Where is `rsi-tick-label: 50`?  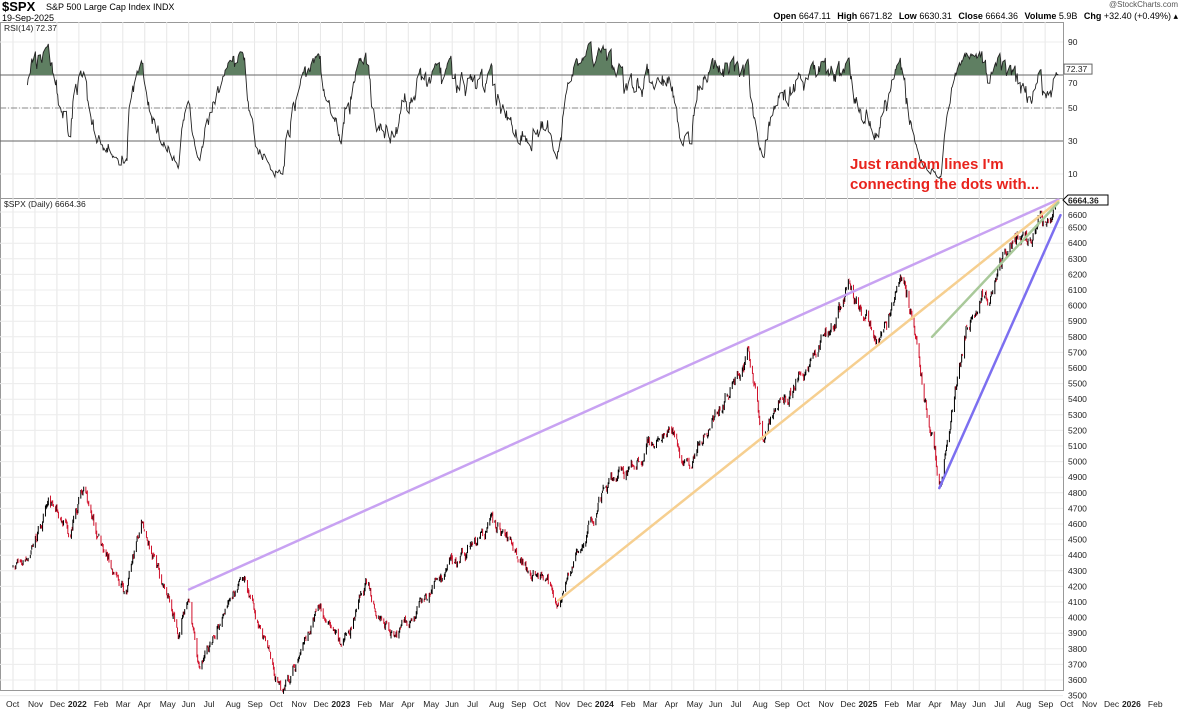
rsi-tick-label: 50 is located at coordinates (1073, 108).